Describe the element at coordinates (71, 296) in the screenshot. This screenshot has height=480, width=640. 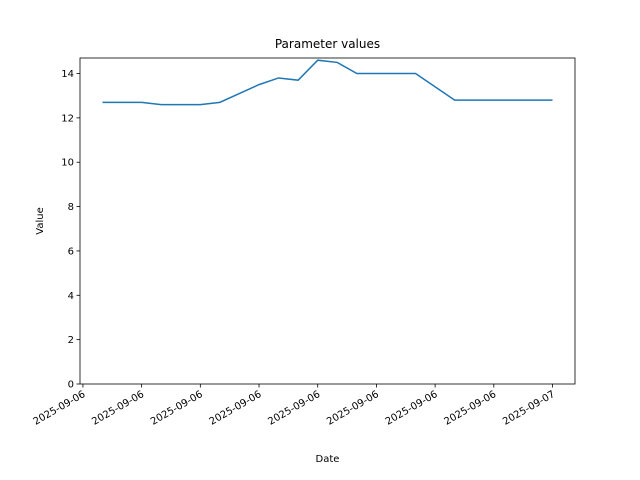
I see `y-tick-label: 4` at that location.